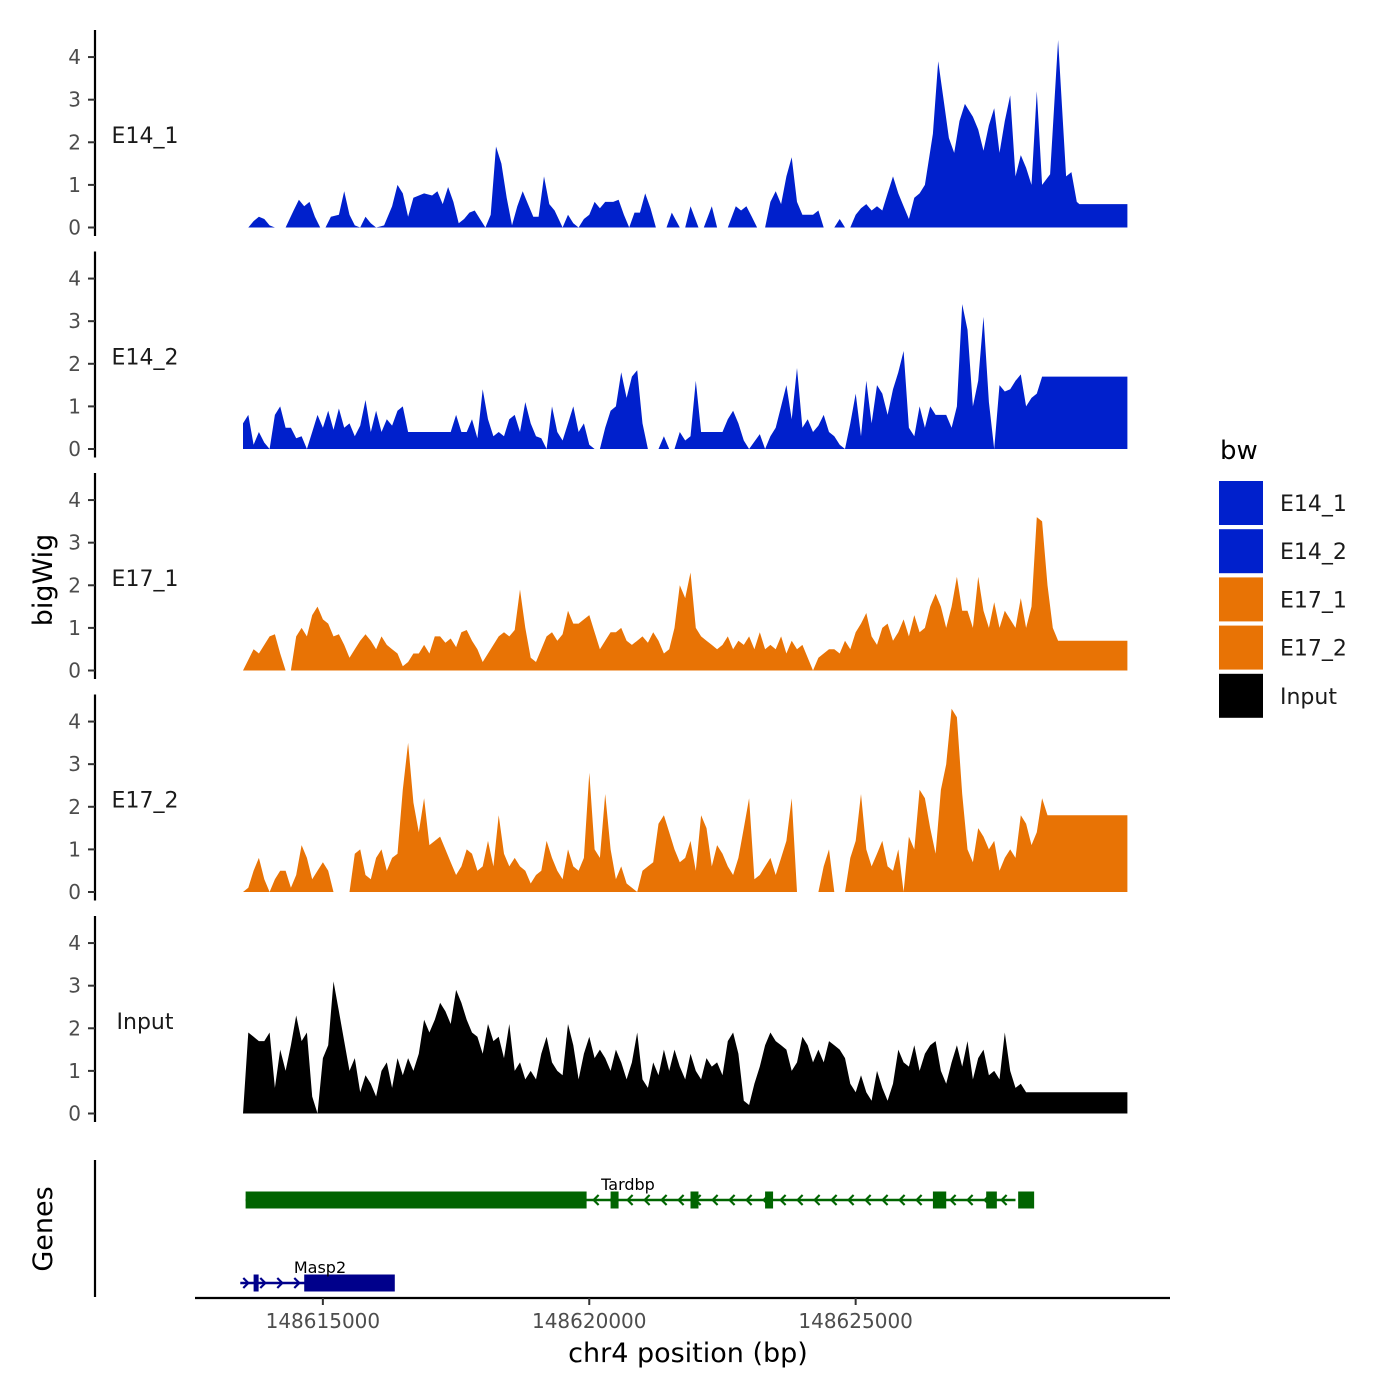  What do you see at coordinates (1313, 649) in the screenshot?
I see `legend-label: E17_2` at bounding box center [1313, 649].